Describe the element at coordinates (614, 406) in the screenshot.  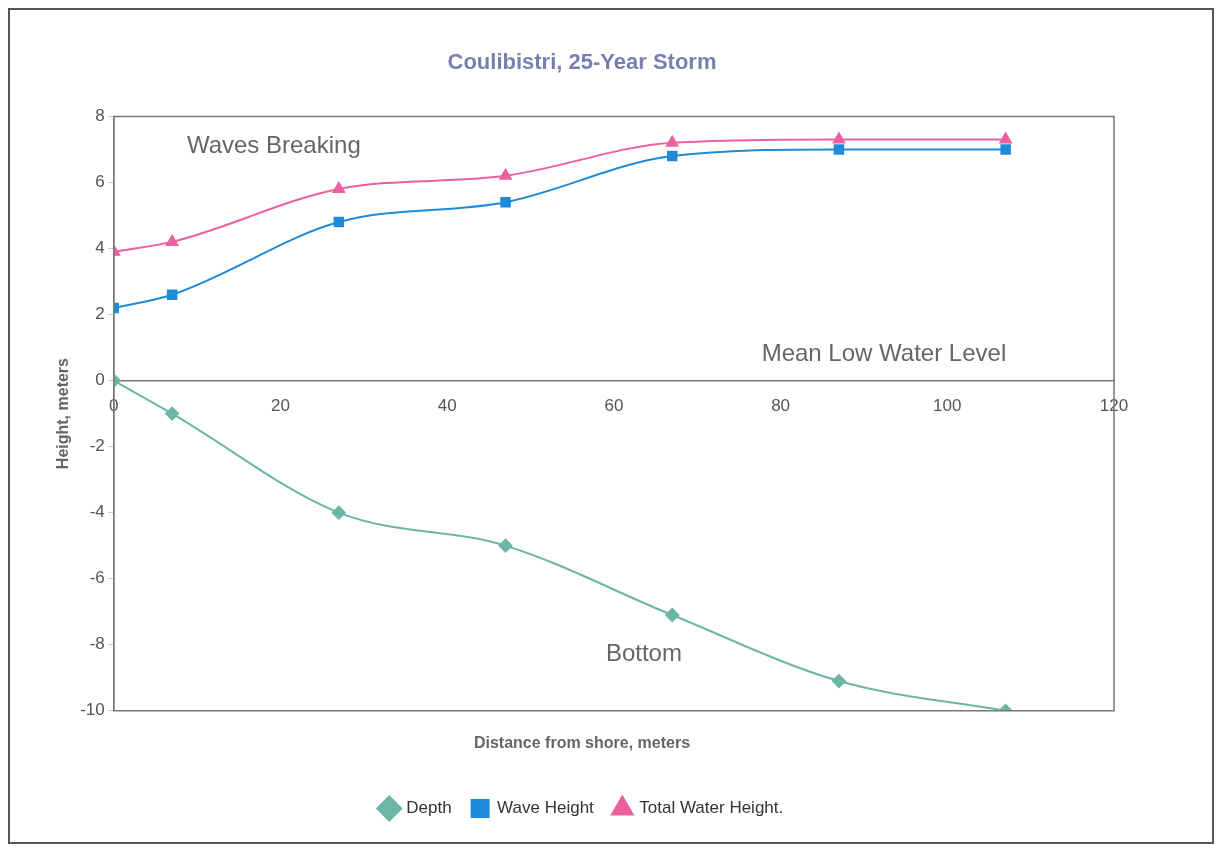
I see `x-tick-label: 60` at that location.